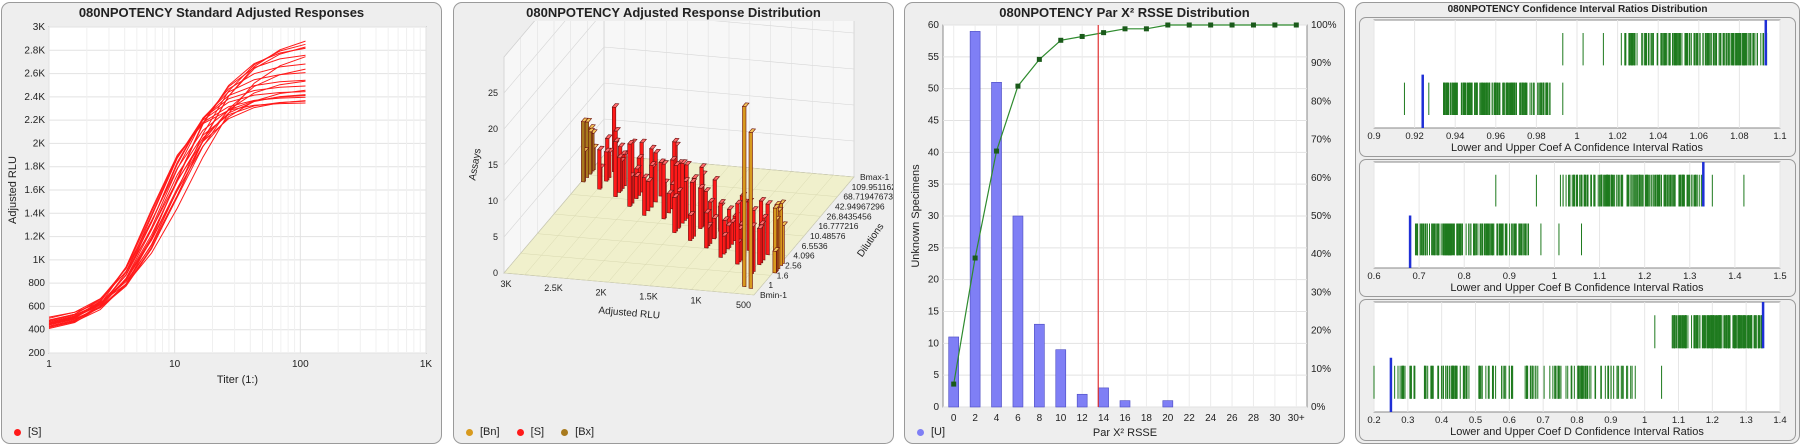 This screenshot has height=448, width=1802. I want to click on z-tick-label: 25, so click(493, 93).